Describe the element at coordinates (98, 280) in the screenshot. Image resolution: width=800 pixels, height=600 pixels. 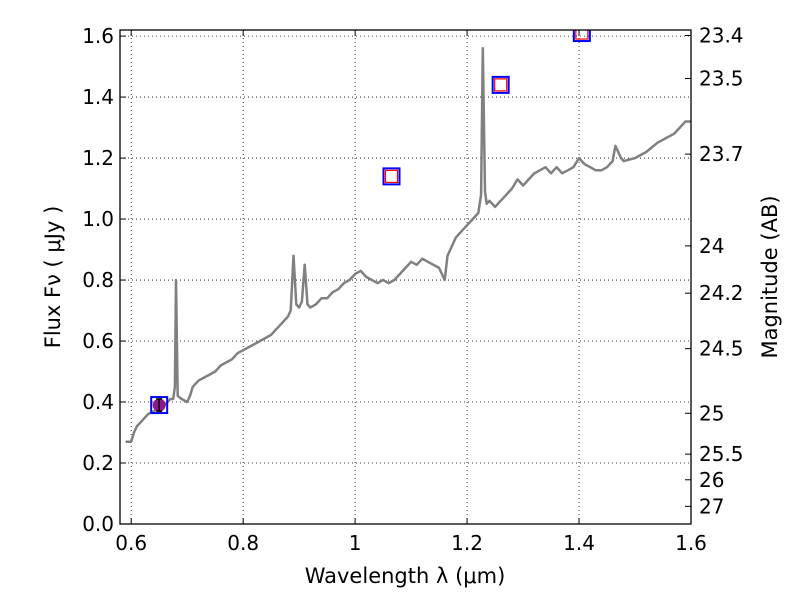
I see `y-tick-label: 0.8` at that location.